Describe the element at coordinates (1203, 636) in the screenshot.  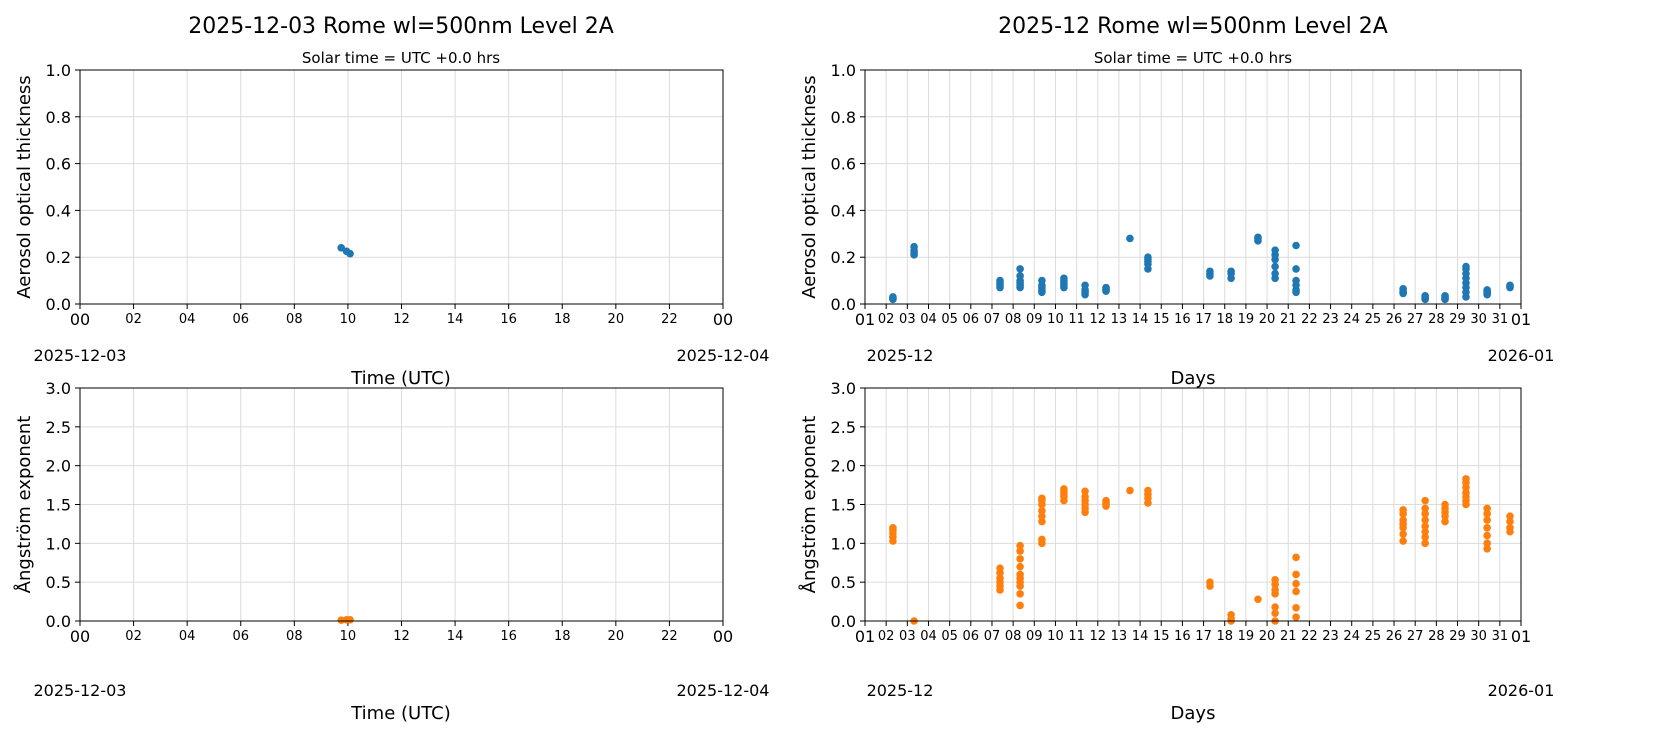
I see `monthly-angstrom-xtick-label: 17` at that location.